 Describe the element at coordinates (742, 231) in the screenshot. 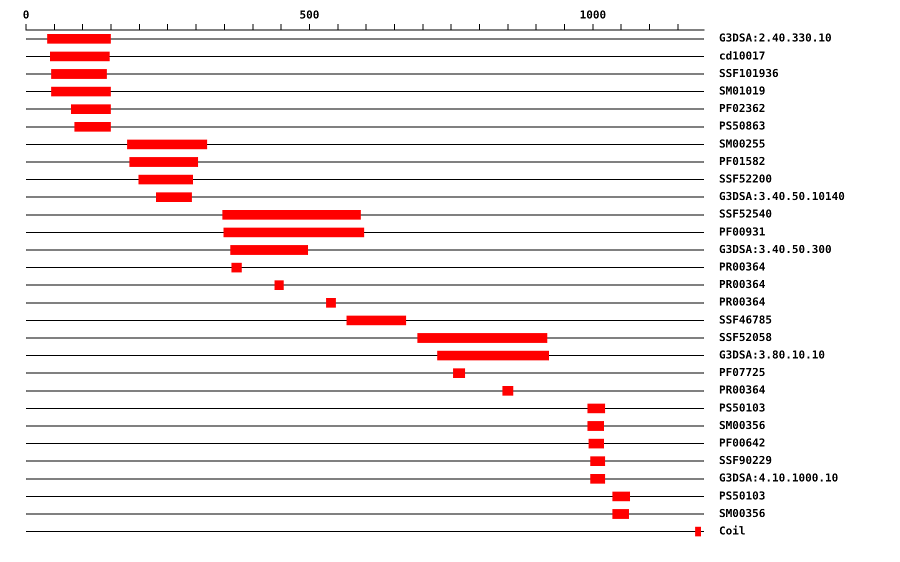

I see `y-tick-label: PF00931` at that location.